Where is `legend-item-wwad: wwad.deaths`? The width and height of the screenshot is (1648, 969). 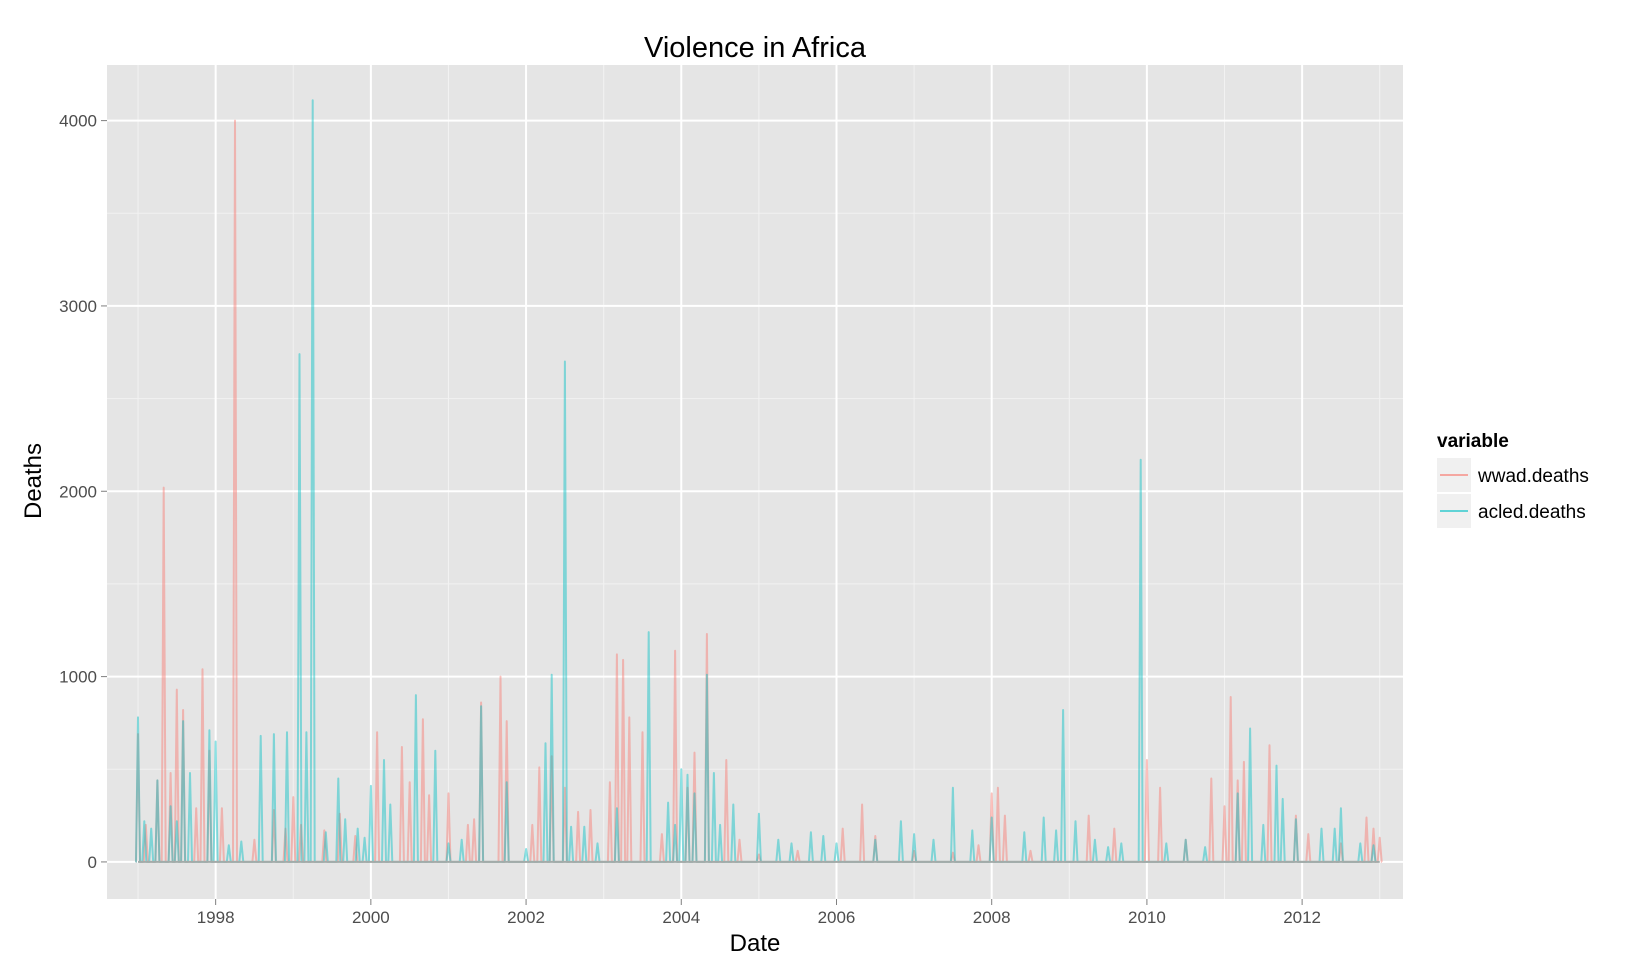
legend-item-wwad: wwad.deaths is located at coordinates (1513, 475).